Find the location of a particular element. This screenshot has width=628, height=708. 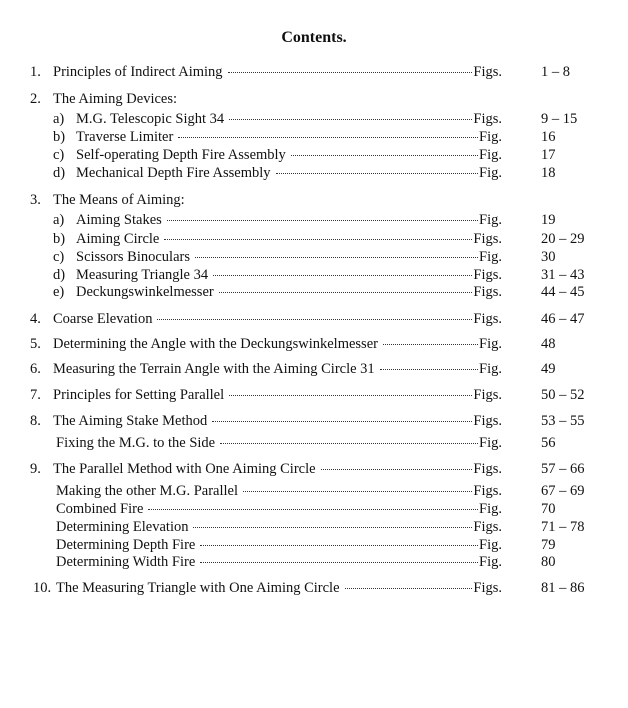

entry-title: Traverse Limiter is located at coordinates (125, 137).